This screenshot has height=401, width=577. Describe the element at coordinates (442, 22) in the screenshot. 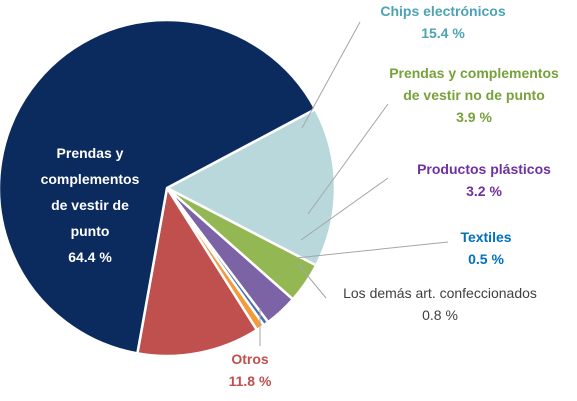

I see `slice-label: Chips electrónicos 15.4 %` at that location.